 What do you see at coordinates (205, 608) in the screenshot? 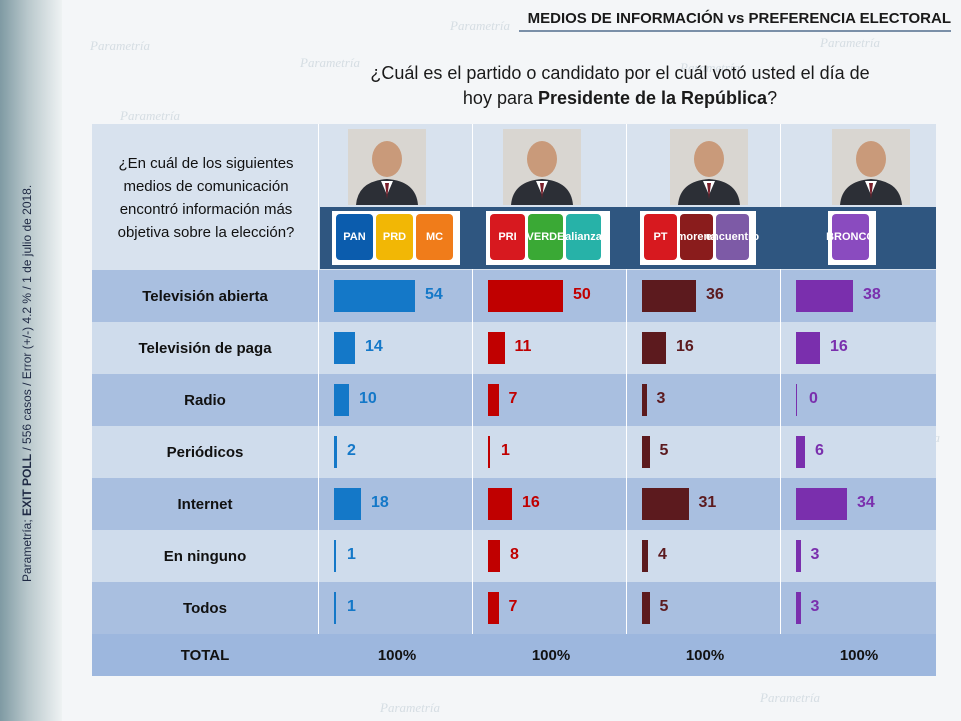
I see `category-label: Todos` at bounding box center [205, 608].